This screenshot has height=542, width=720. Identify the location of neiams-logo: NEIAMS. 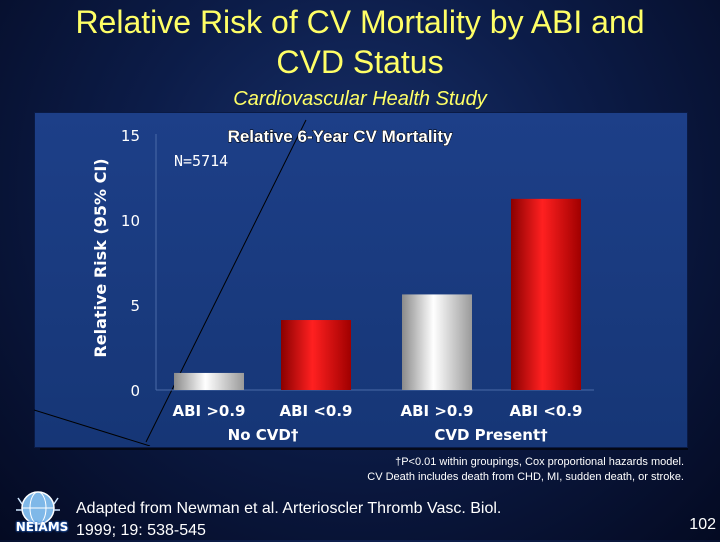
(38, 513).